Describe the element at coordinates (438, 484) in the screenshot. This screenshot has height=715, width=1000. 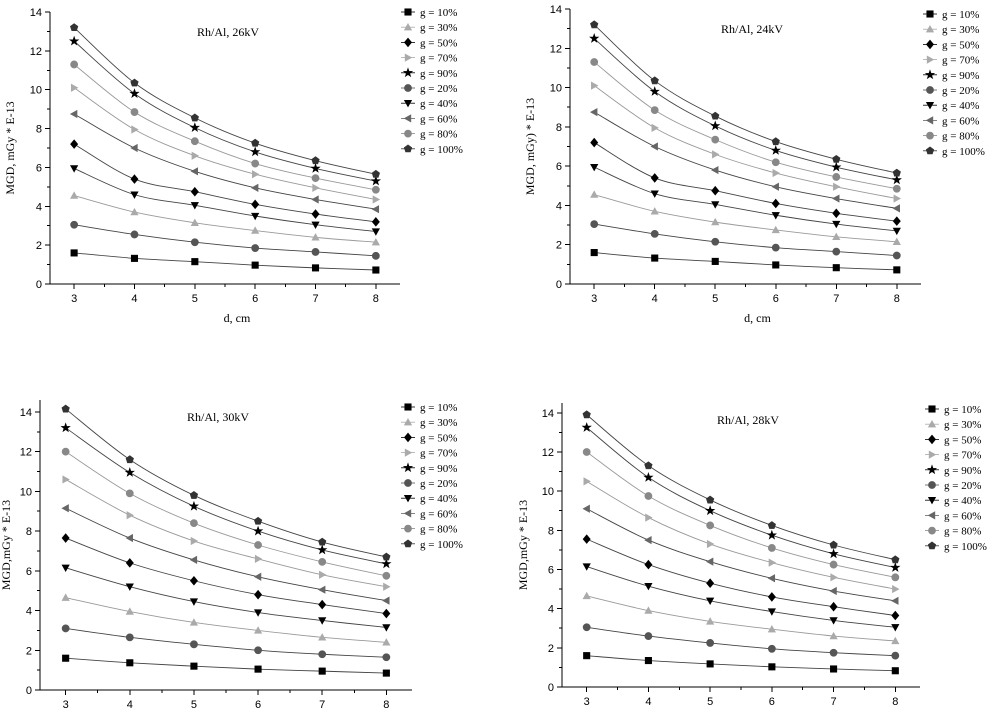
I see `legend-label: g = 20%` at that location.